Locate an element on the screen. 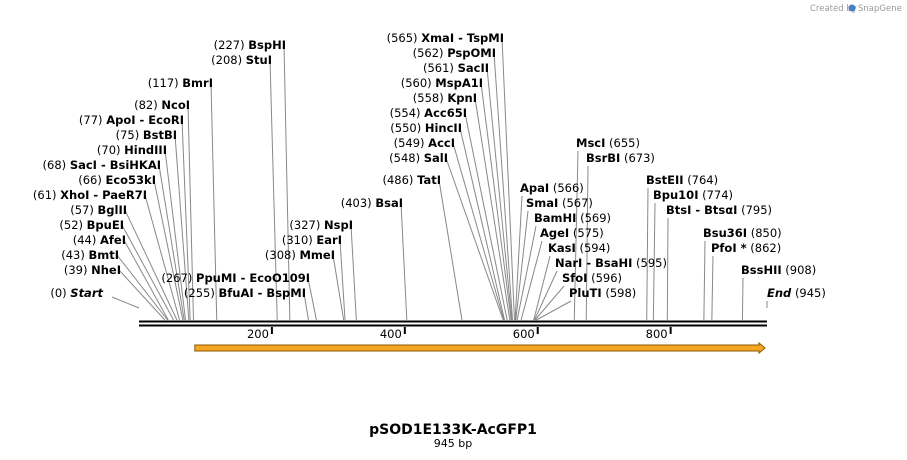  site-position-sali: (548) is located at coordinates (404, 158).